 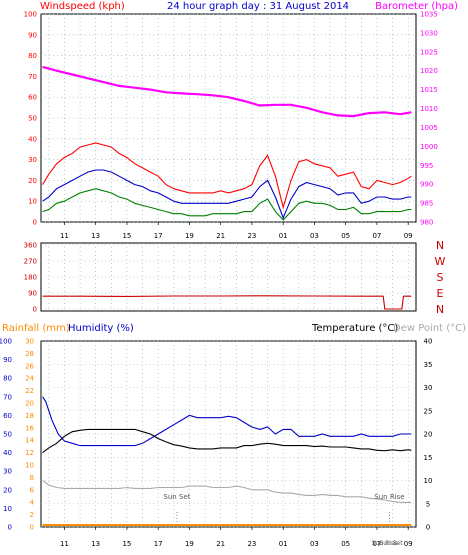 What do you see at coordinates (35, 310) in the screenshot?
I see `direction-tick-label: 0` at bounding box center [35, 310].